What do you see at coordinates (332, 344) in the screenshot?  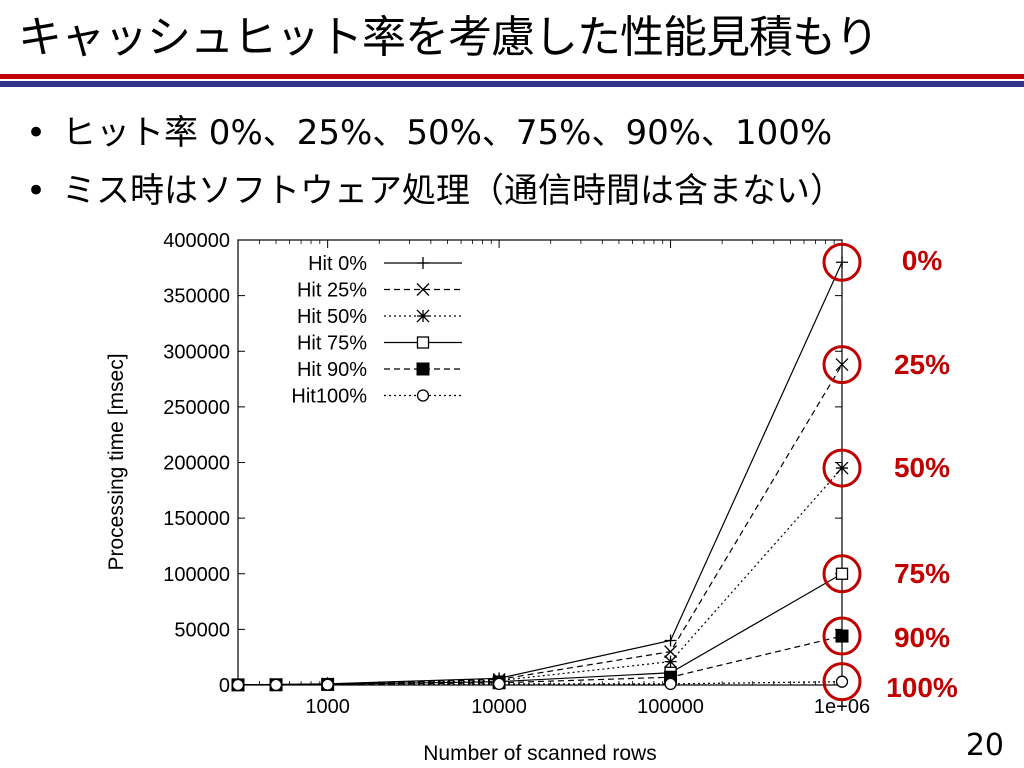 I see `legend-label: Hit 75%` at bounding box center [332, 344].